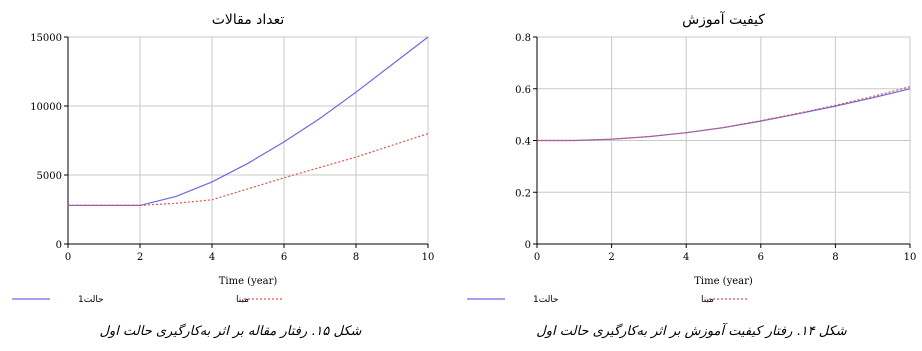 The image size is (922, 351). What do you see at coordinates (49, 176) in the screenshot?
I see `y-tick-label: 5000` at bounding box center [49, 176].